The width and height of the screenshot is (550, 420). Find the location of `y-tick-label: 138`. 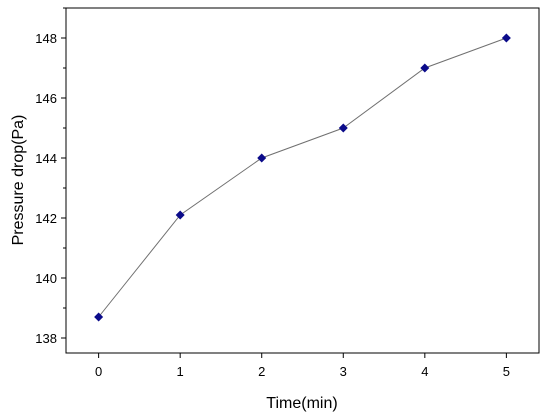

y-tick-label: 138 is located at coordinates (46, 338).